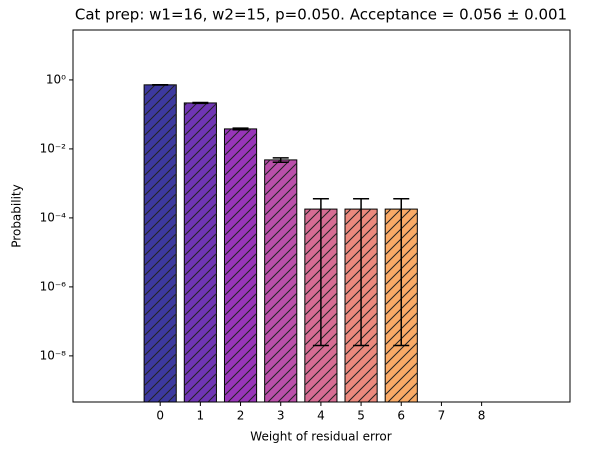 This screenshot has height=459, width=602. What do you see at coordinates (53, 355) in the screenshot?
I see `y-tick-label: 10⁻⁸` at bounding box center [53, 355].